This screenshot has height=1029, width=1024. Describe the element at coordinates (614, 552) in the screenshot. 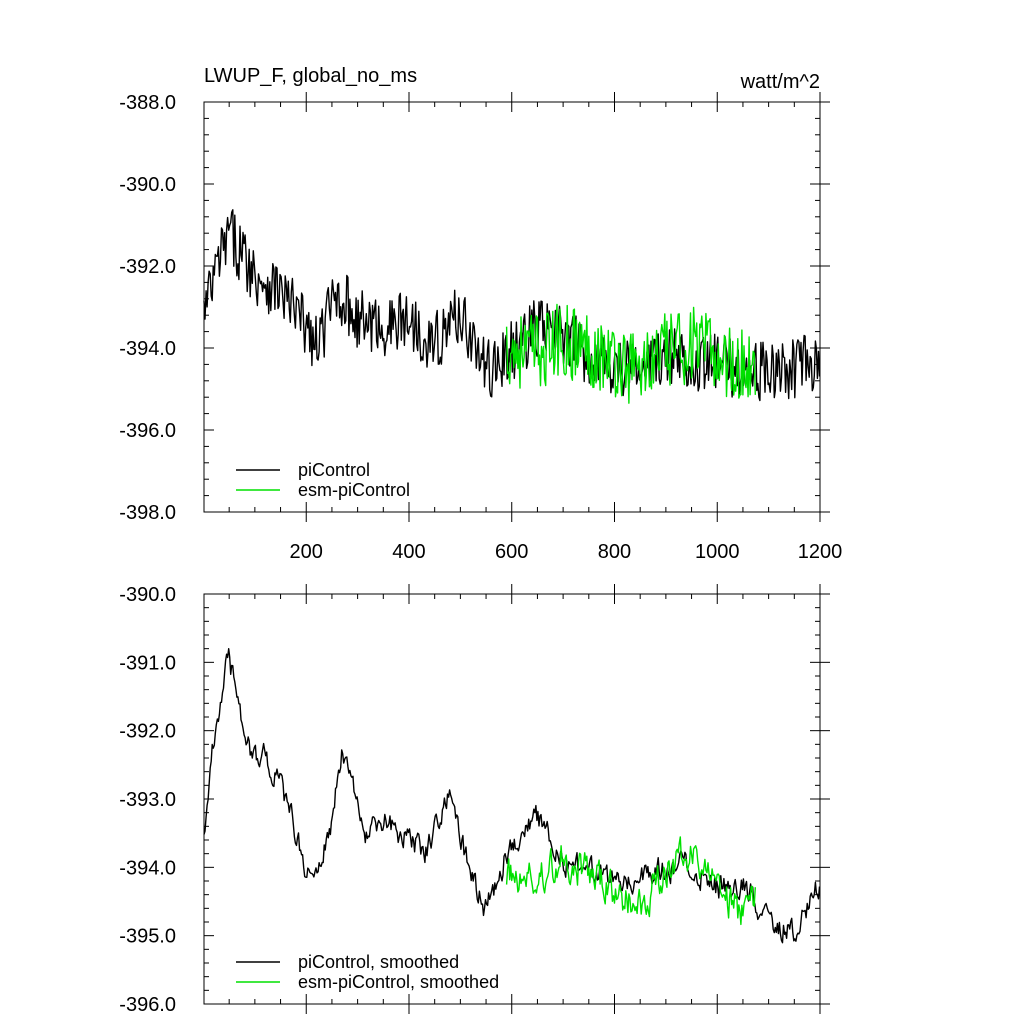

I see `x-tick-label: 800` at that location.